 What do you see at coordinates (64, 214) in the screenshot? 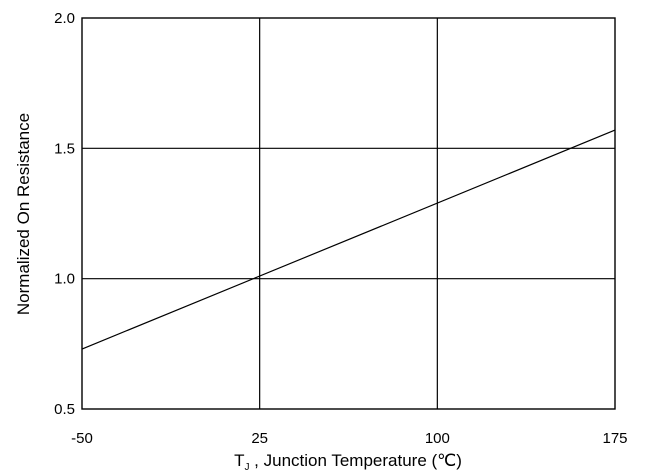
I see `y-tick-labels: 0.5 1.0 1.5 2.0` at bounding box center [64, 214].